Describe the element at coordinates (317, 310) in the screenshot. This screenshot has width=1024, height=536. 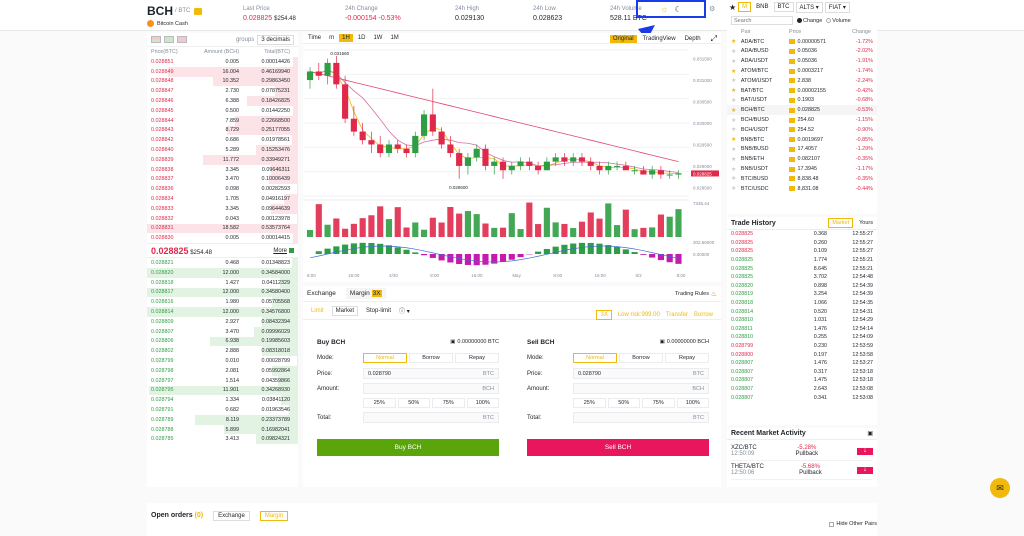
I see `order-type-limit: Limit` at that location.